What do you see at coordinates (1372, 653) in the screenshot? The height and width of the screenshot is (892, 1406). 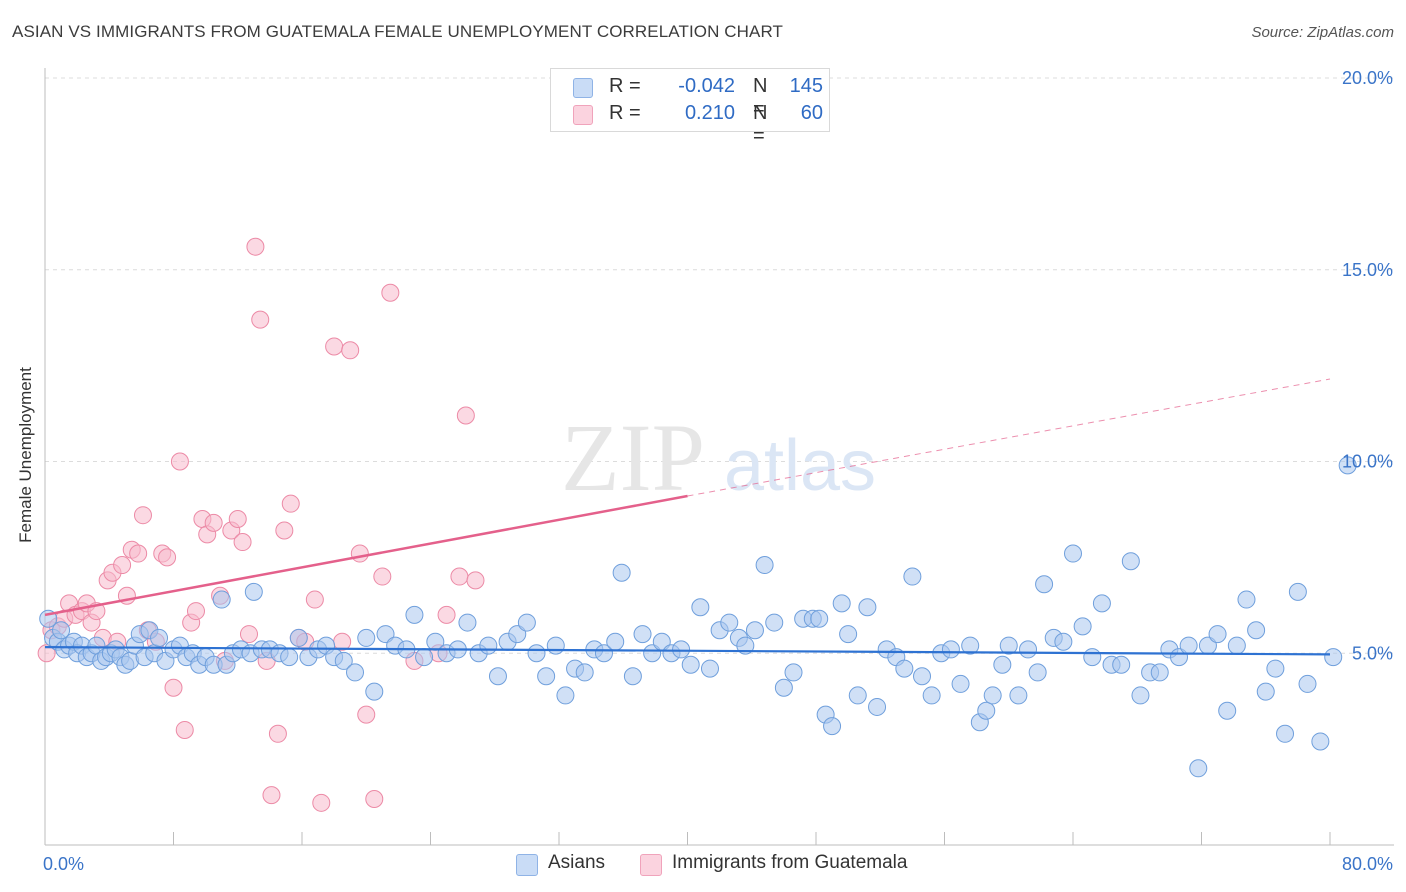 I see `y-tick-label: 5.0%` at bounding box center [1372, 653].